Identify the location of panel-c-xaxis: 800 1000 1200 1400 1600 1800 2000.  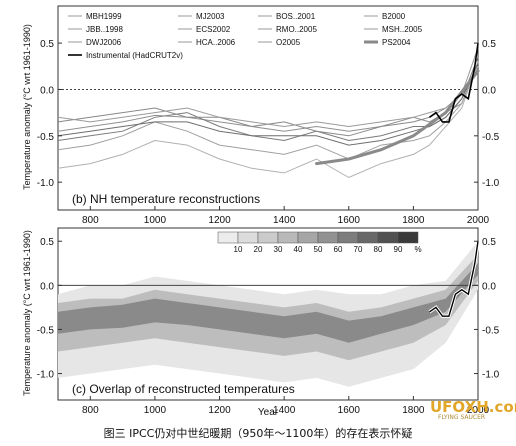
(286, 406).